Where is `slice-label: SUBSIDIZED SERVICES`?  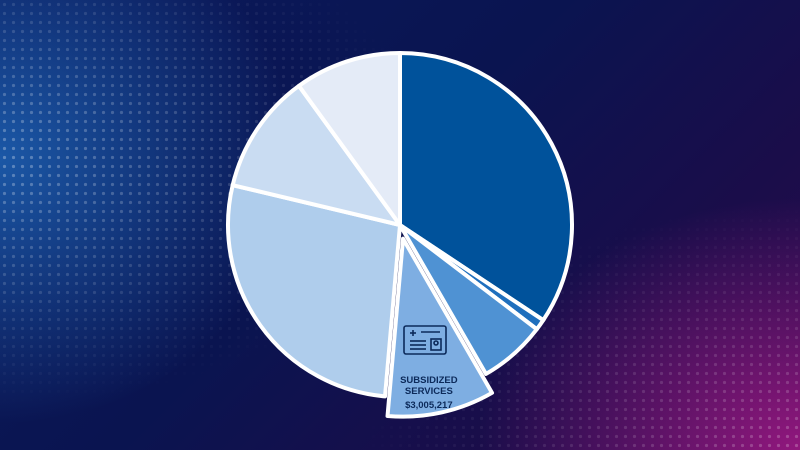
slice-label: SUBSIDIZED SERVICES is located at coordinates (429, 385).